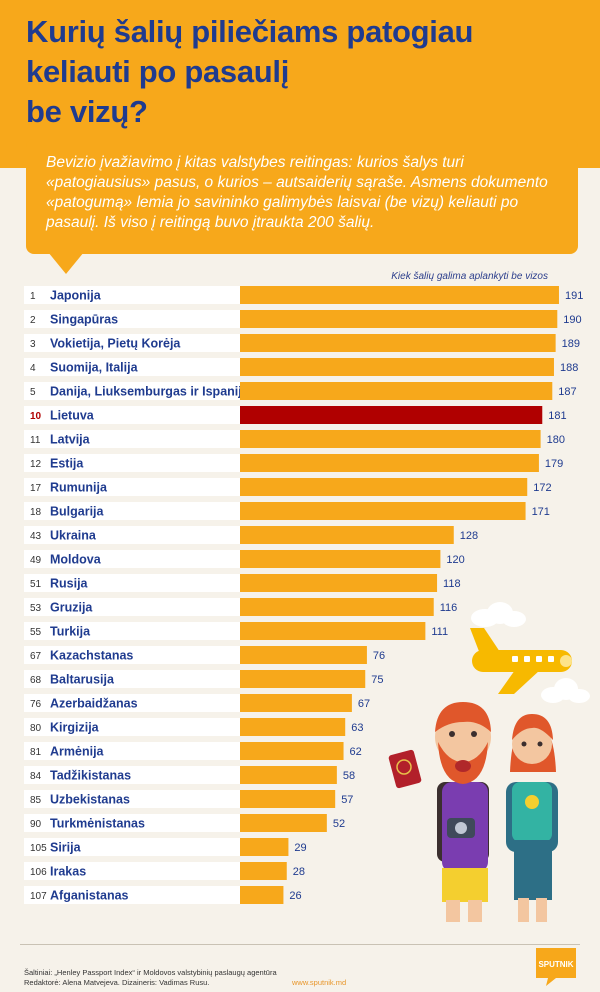  Describe the element at coordinates (38, 848) in the screenshot. I see `rank-label: 105` at that location.